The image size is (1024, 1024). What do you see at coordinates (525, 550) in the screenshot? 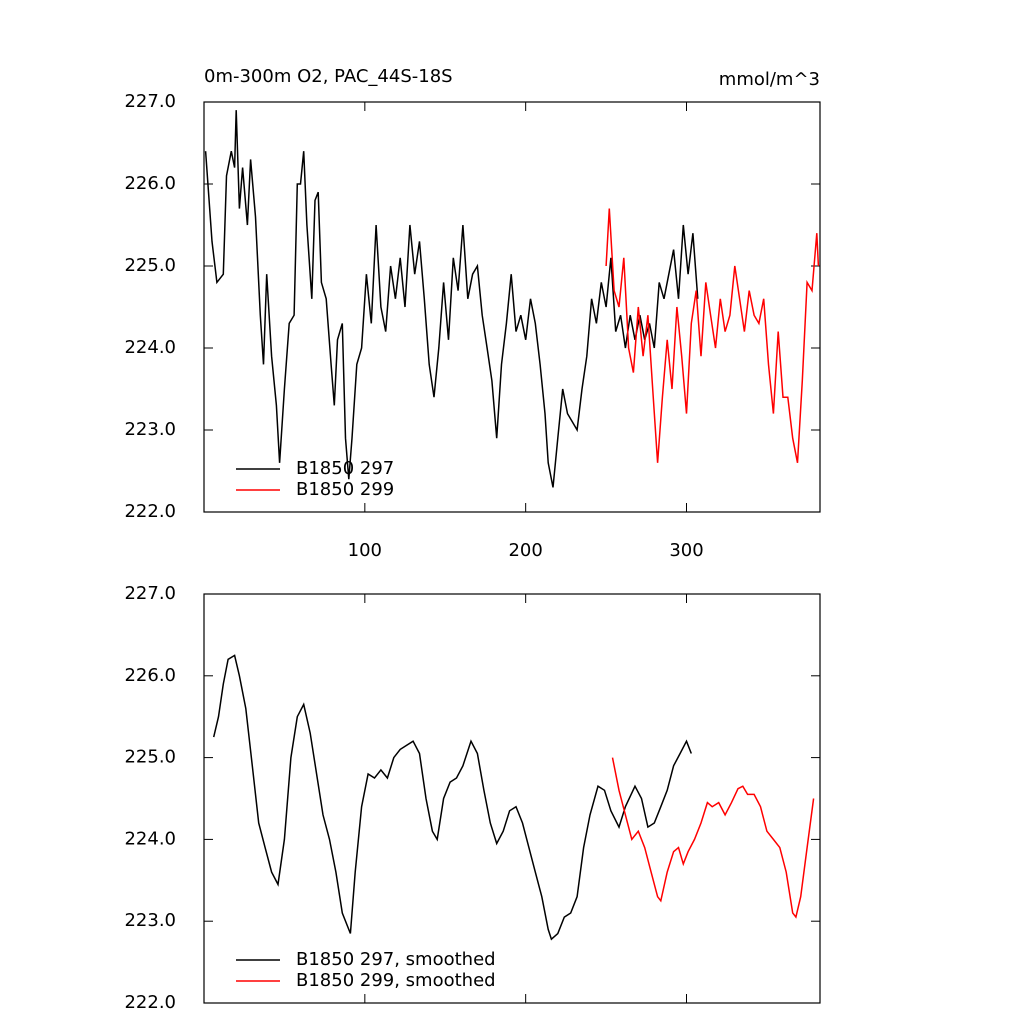
I see `x-tick-label: 200` at bounding box center [525, 550].